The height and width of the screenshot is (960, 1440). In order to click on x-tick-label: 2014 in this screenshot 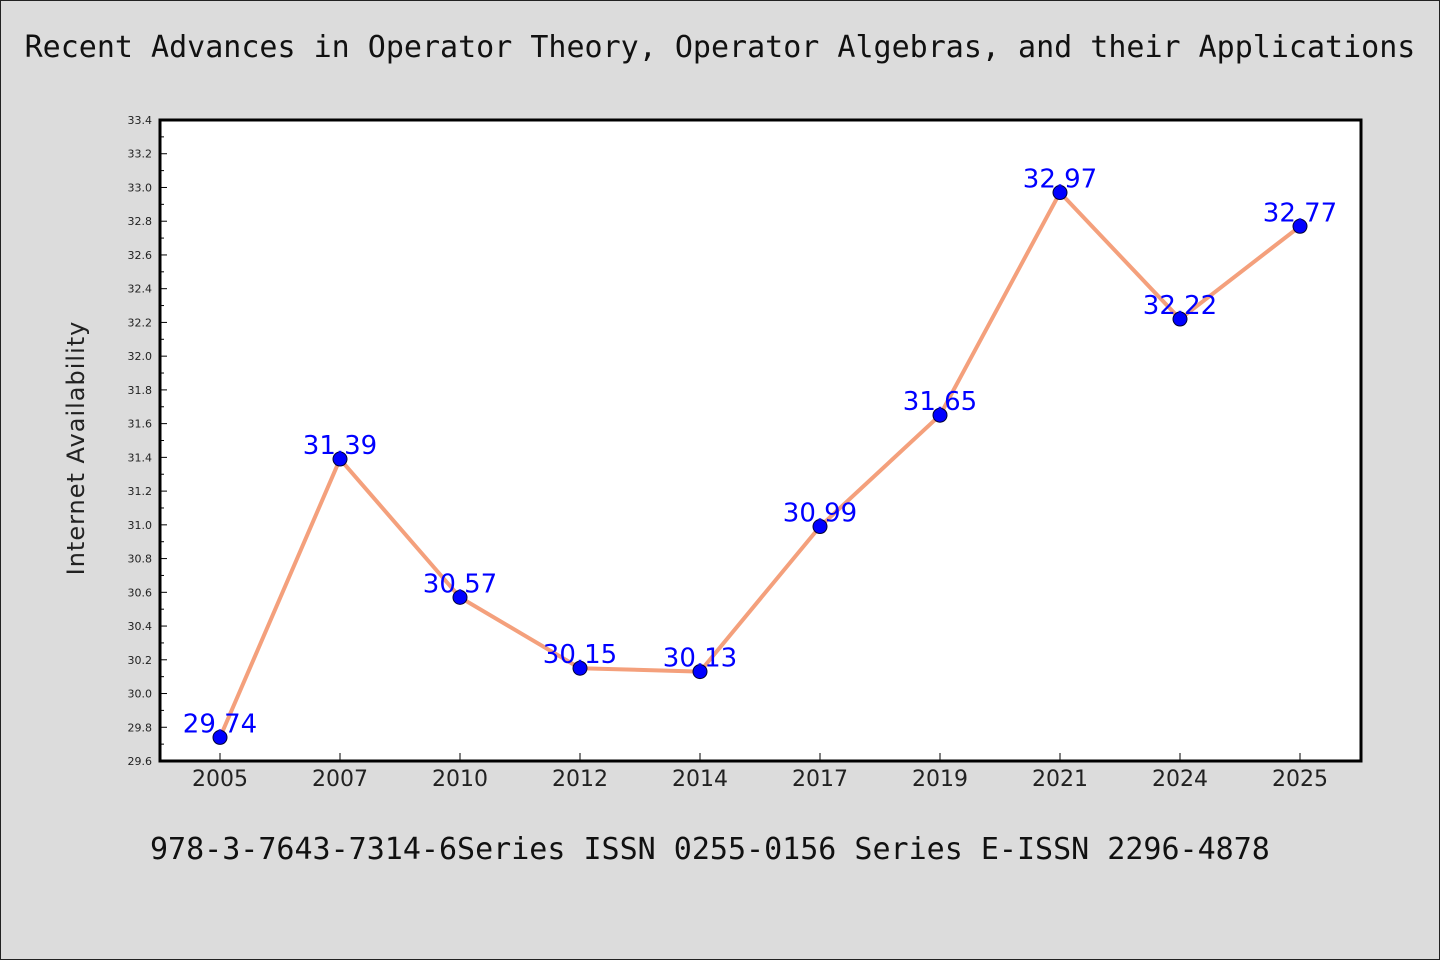, I will do `click(700, 779)`.